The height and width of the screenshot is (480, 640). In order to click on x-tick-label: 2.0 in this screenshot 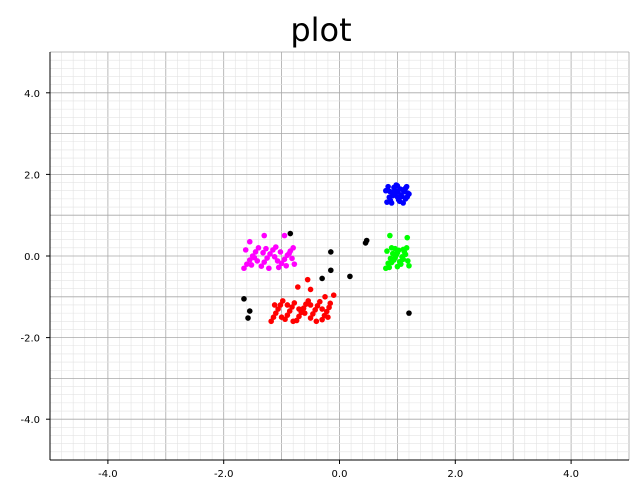, I will do `click(455, 474)`.